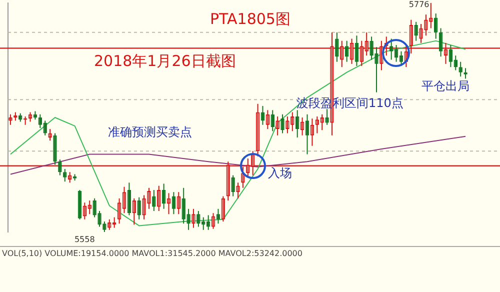  Describe the element at coordinates (446, 86) in the screenshot. I see `annotation: 平仓出局` at that location.